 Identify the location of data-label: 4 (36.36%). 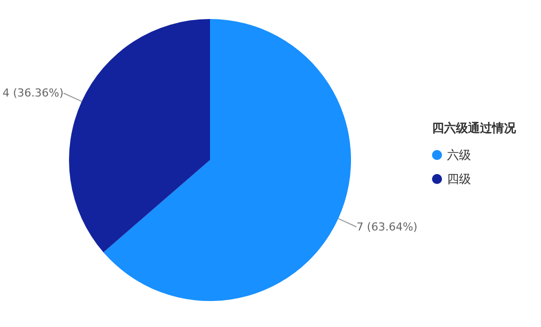
(33, 93).